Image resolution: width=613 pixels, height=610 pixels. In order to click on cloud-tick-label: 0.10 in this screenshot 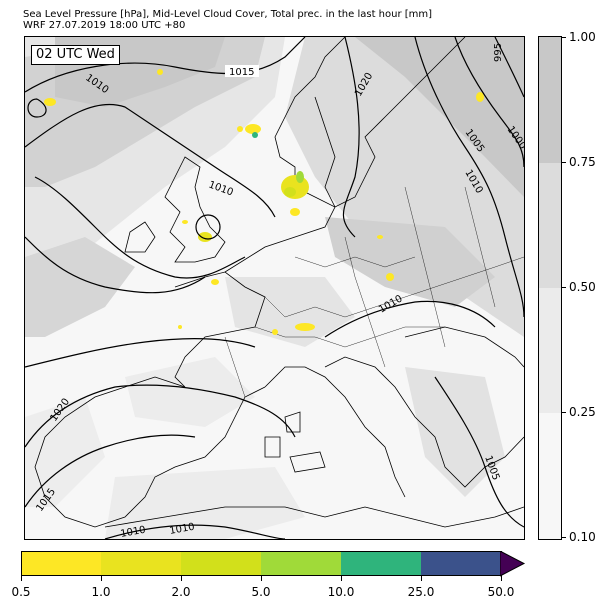, I will do `click(582, 537)`.